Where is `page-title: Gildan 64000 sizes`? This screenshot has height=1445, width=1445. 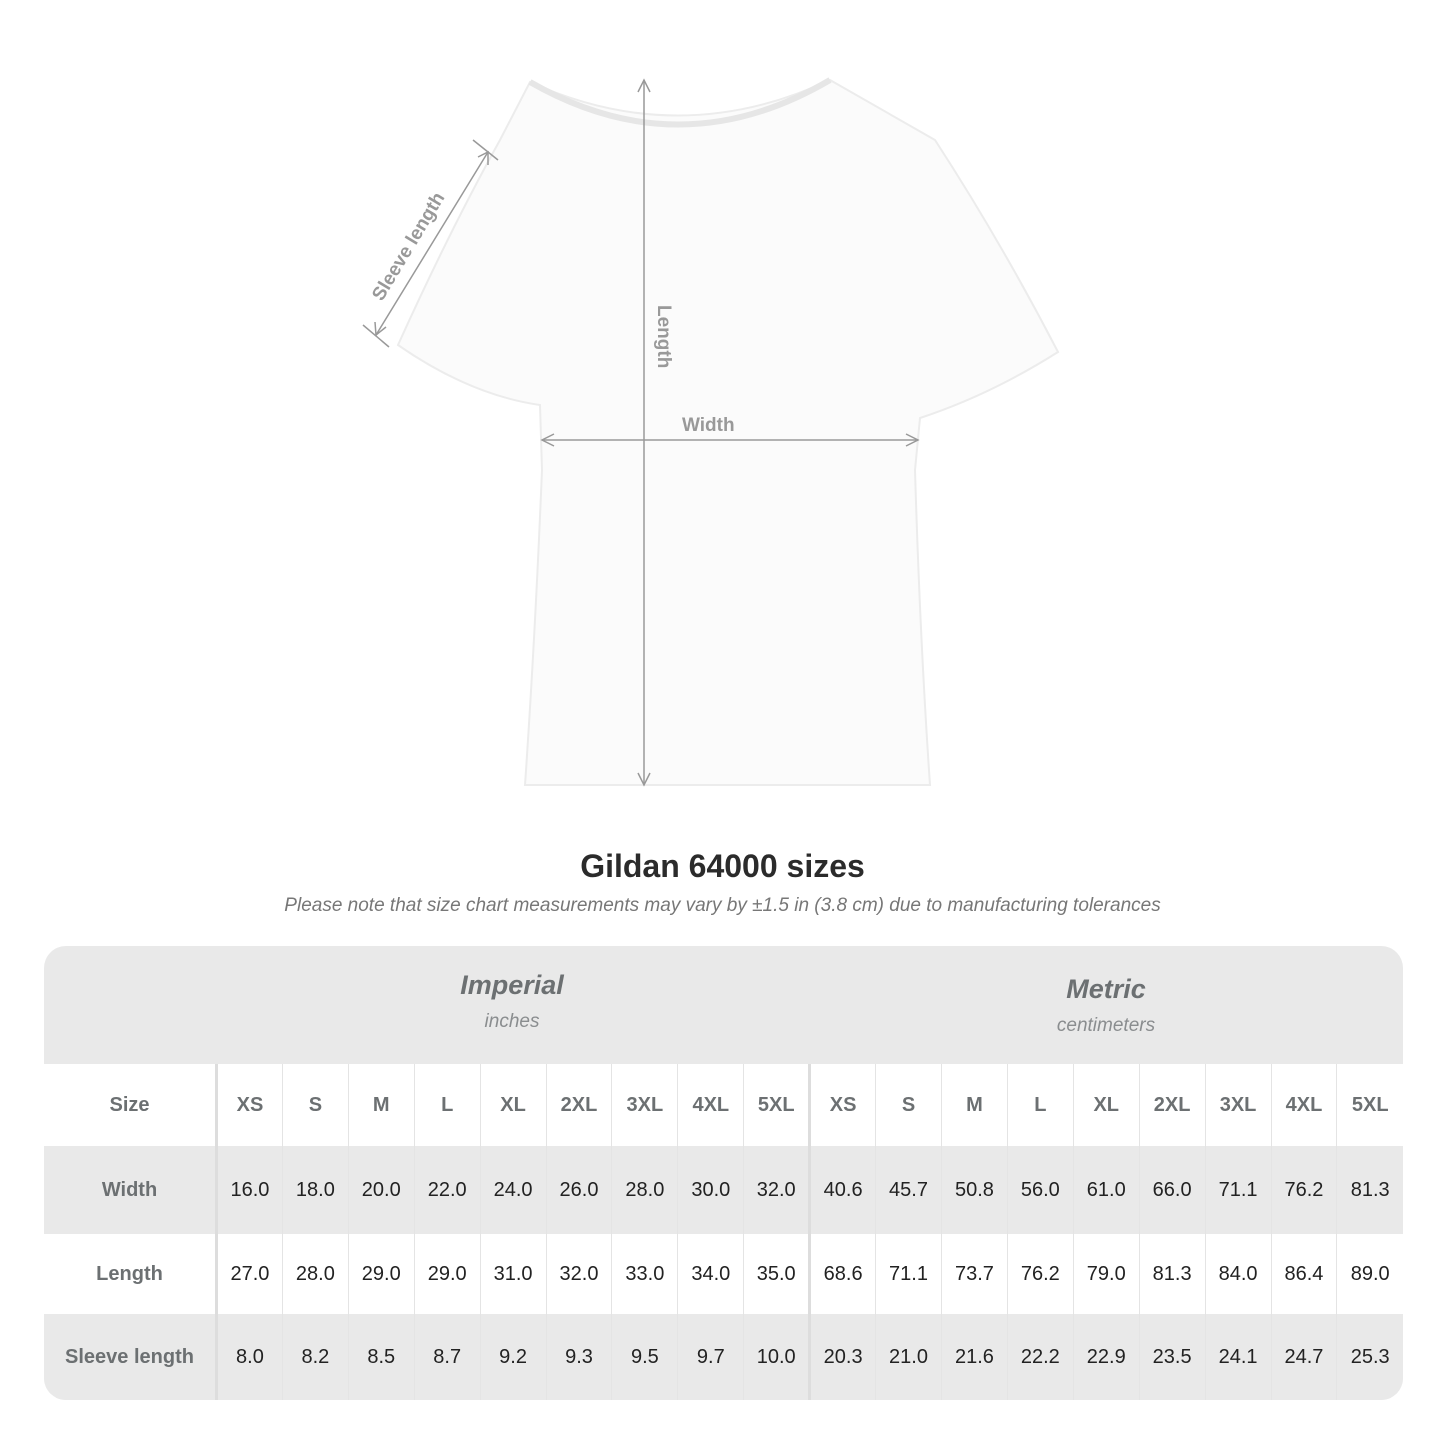
page-title: Gildan 64000 sizes is located at coordinates (722, 866).